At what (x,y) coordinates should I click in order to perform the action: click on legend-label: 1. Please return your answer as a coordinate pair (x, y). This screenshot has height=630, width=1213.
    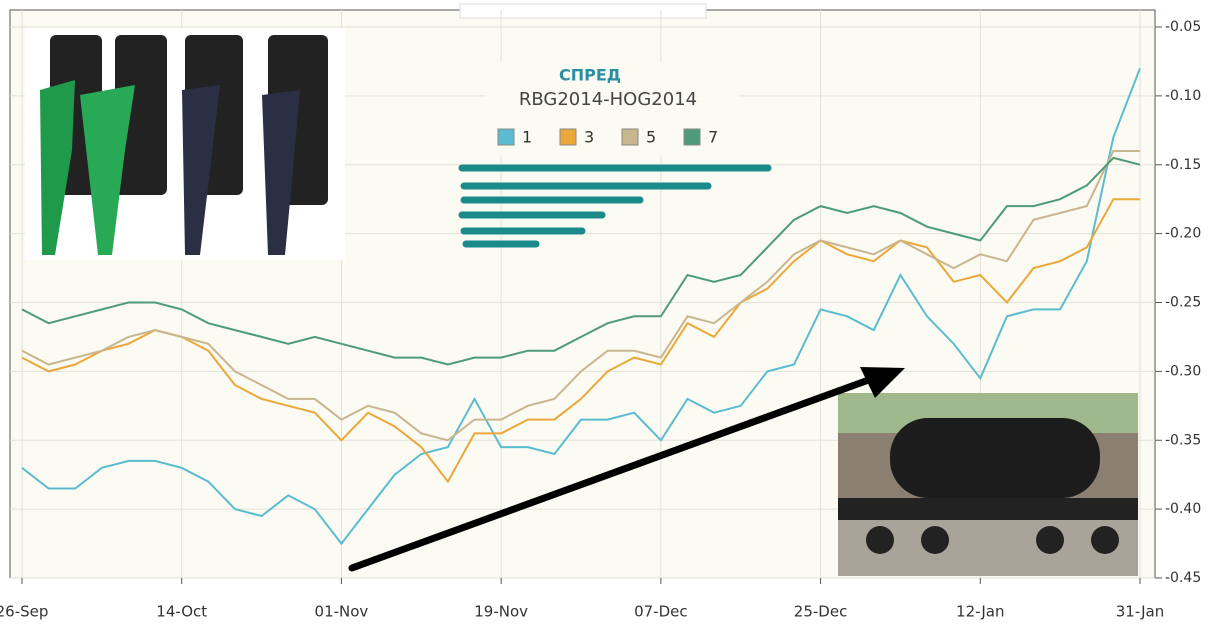
    Looking at the image, I should click on (527, 137).